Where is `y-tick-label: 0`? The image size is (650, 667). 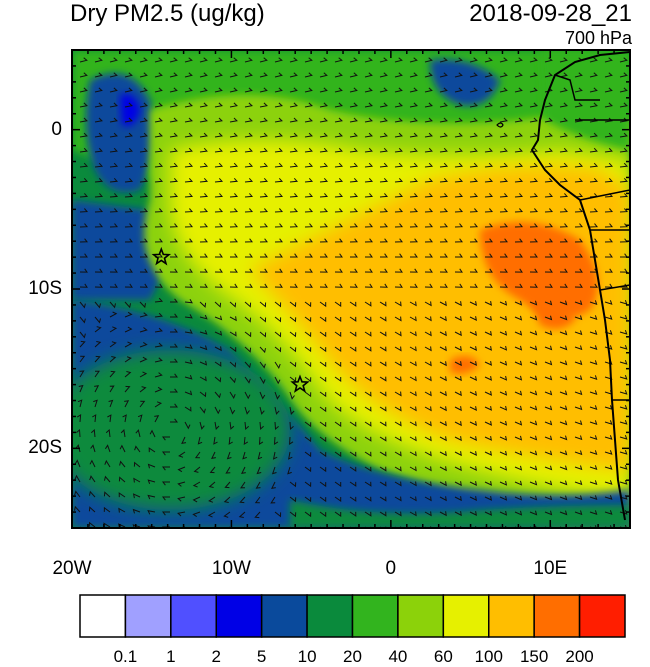 y-tick-label: 0 is located at coordinates (56, 129).